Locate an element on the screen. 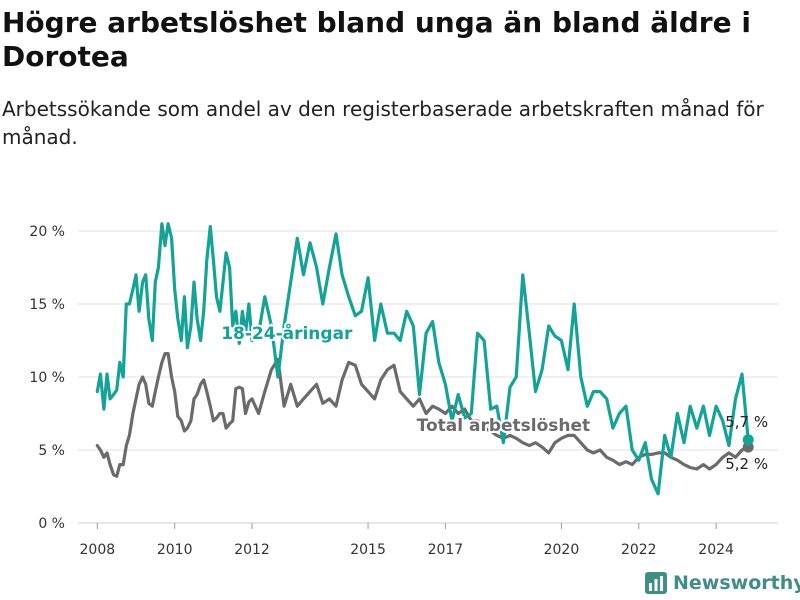 The width and height of the screenshot is (800, 600). y-tick-label: 20 % is located at coordinates (47, 232).